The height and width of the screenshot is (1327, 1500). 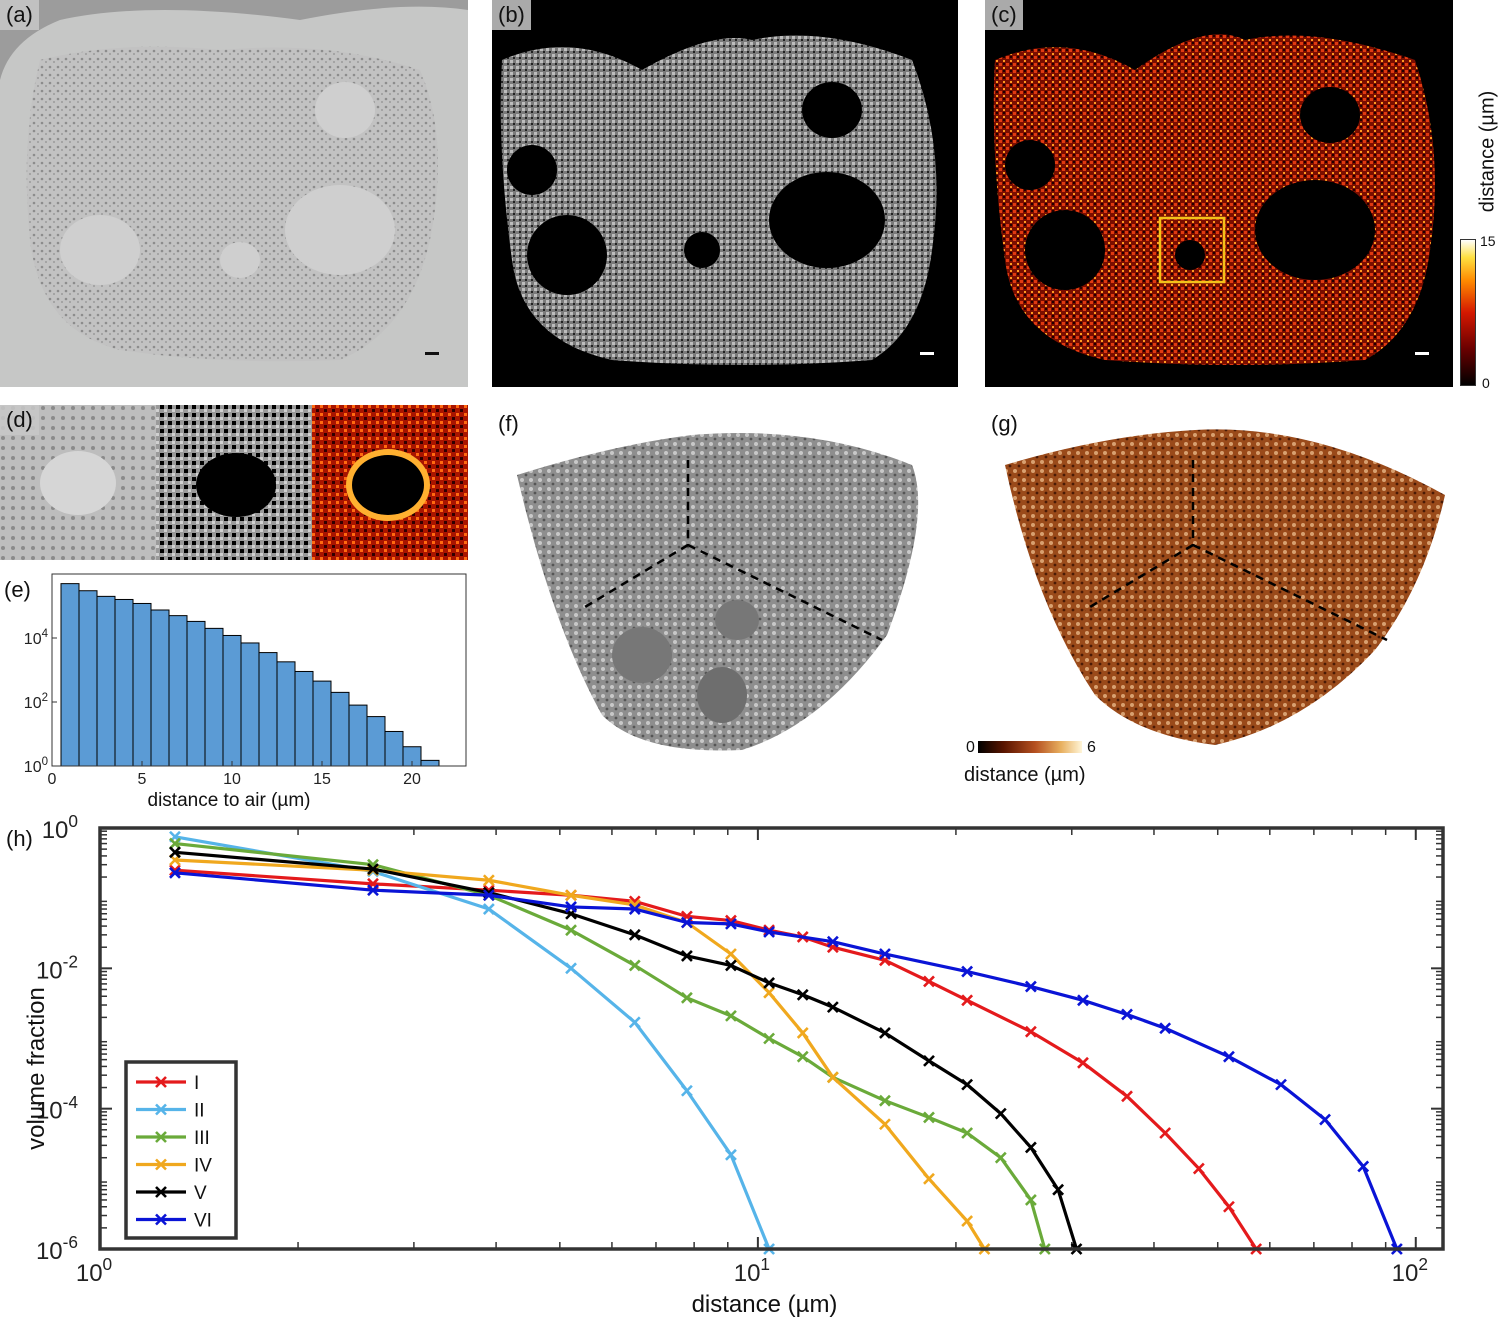 I want to click on y-tick-label: 10⁰, so click(x=36, y=766).